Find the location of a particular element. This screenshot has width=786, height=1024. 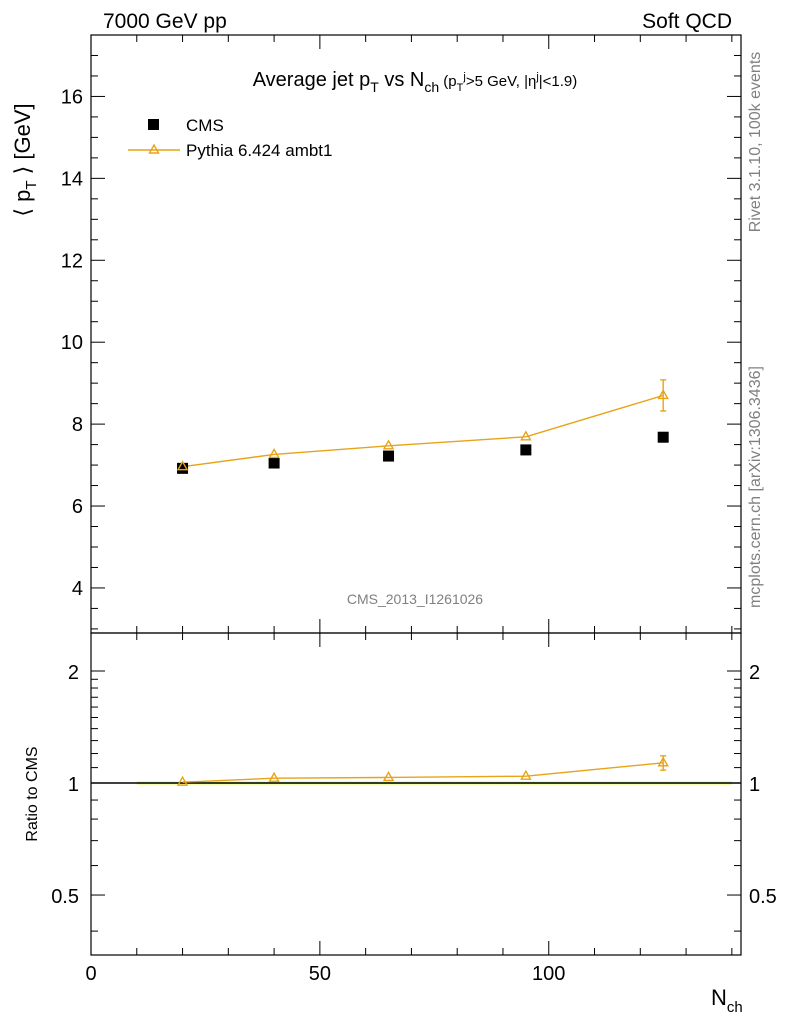

ratio-y-tick-label-right: 0.5 is located at coordinates (763, 897).